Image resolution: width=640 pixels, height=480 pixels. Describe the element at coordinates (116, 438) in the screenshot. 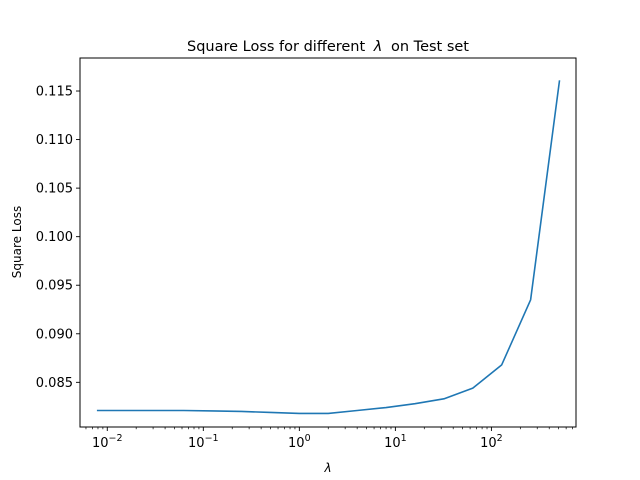

I see `x-tick-exponent: −2` at that location.